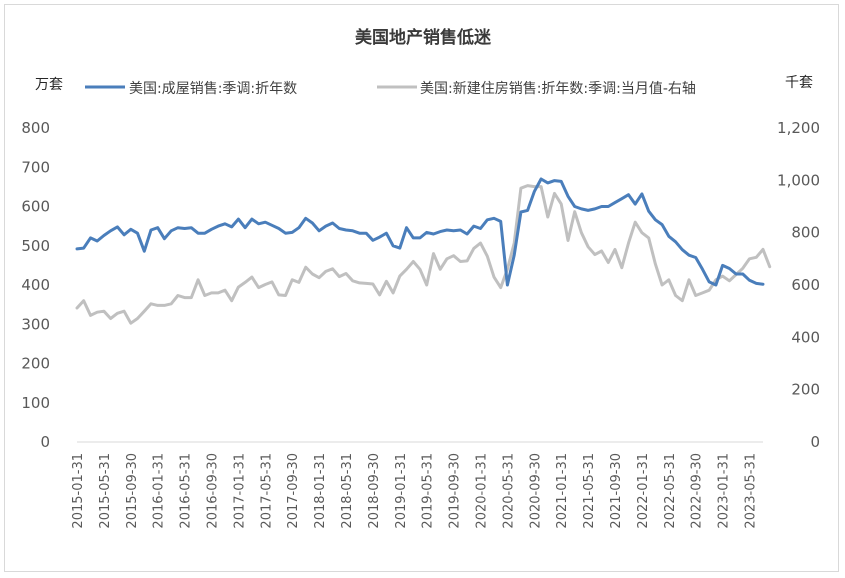 This screenshot has height=578, width=845. What do you see at coordinates (535, 491) in the screenshot?
I see `x-tick-label: 2020-09-30` at bounding box center [535, 491].